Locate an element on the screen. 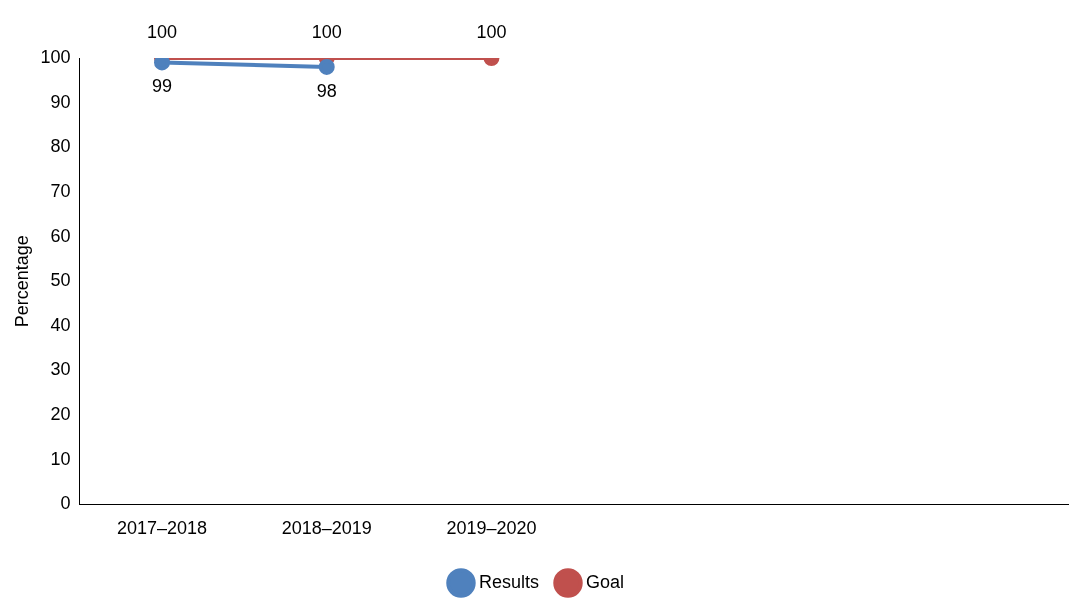 The image size is (1086, 610). y-tick-label: 90 is located at coordinates (60, 101).